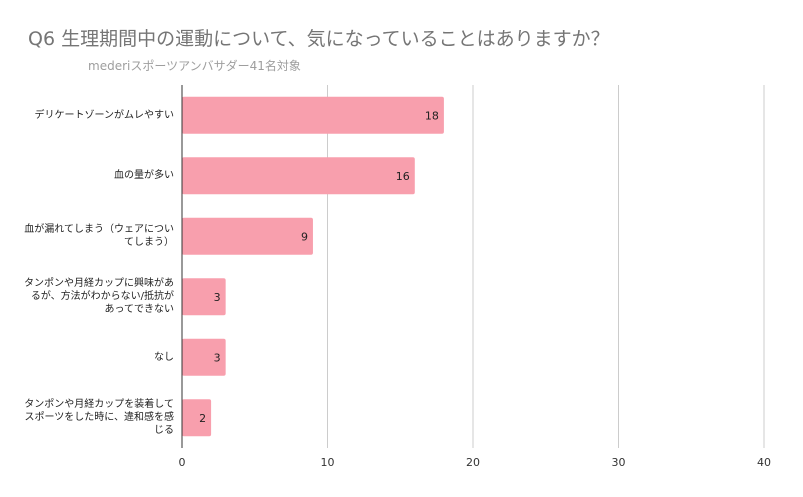  Describe the element at coordinates (328, 462) in the screenshot. I see `x-tick-label: 10` at that location.